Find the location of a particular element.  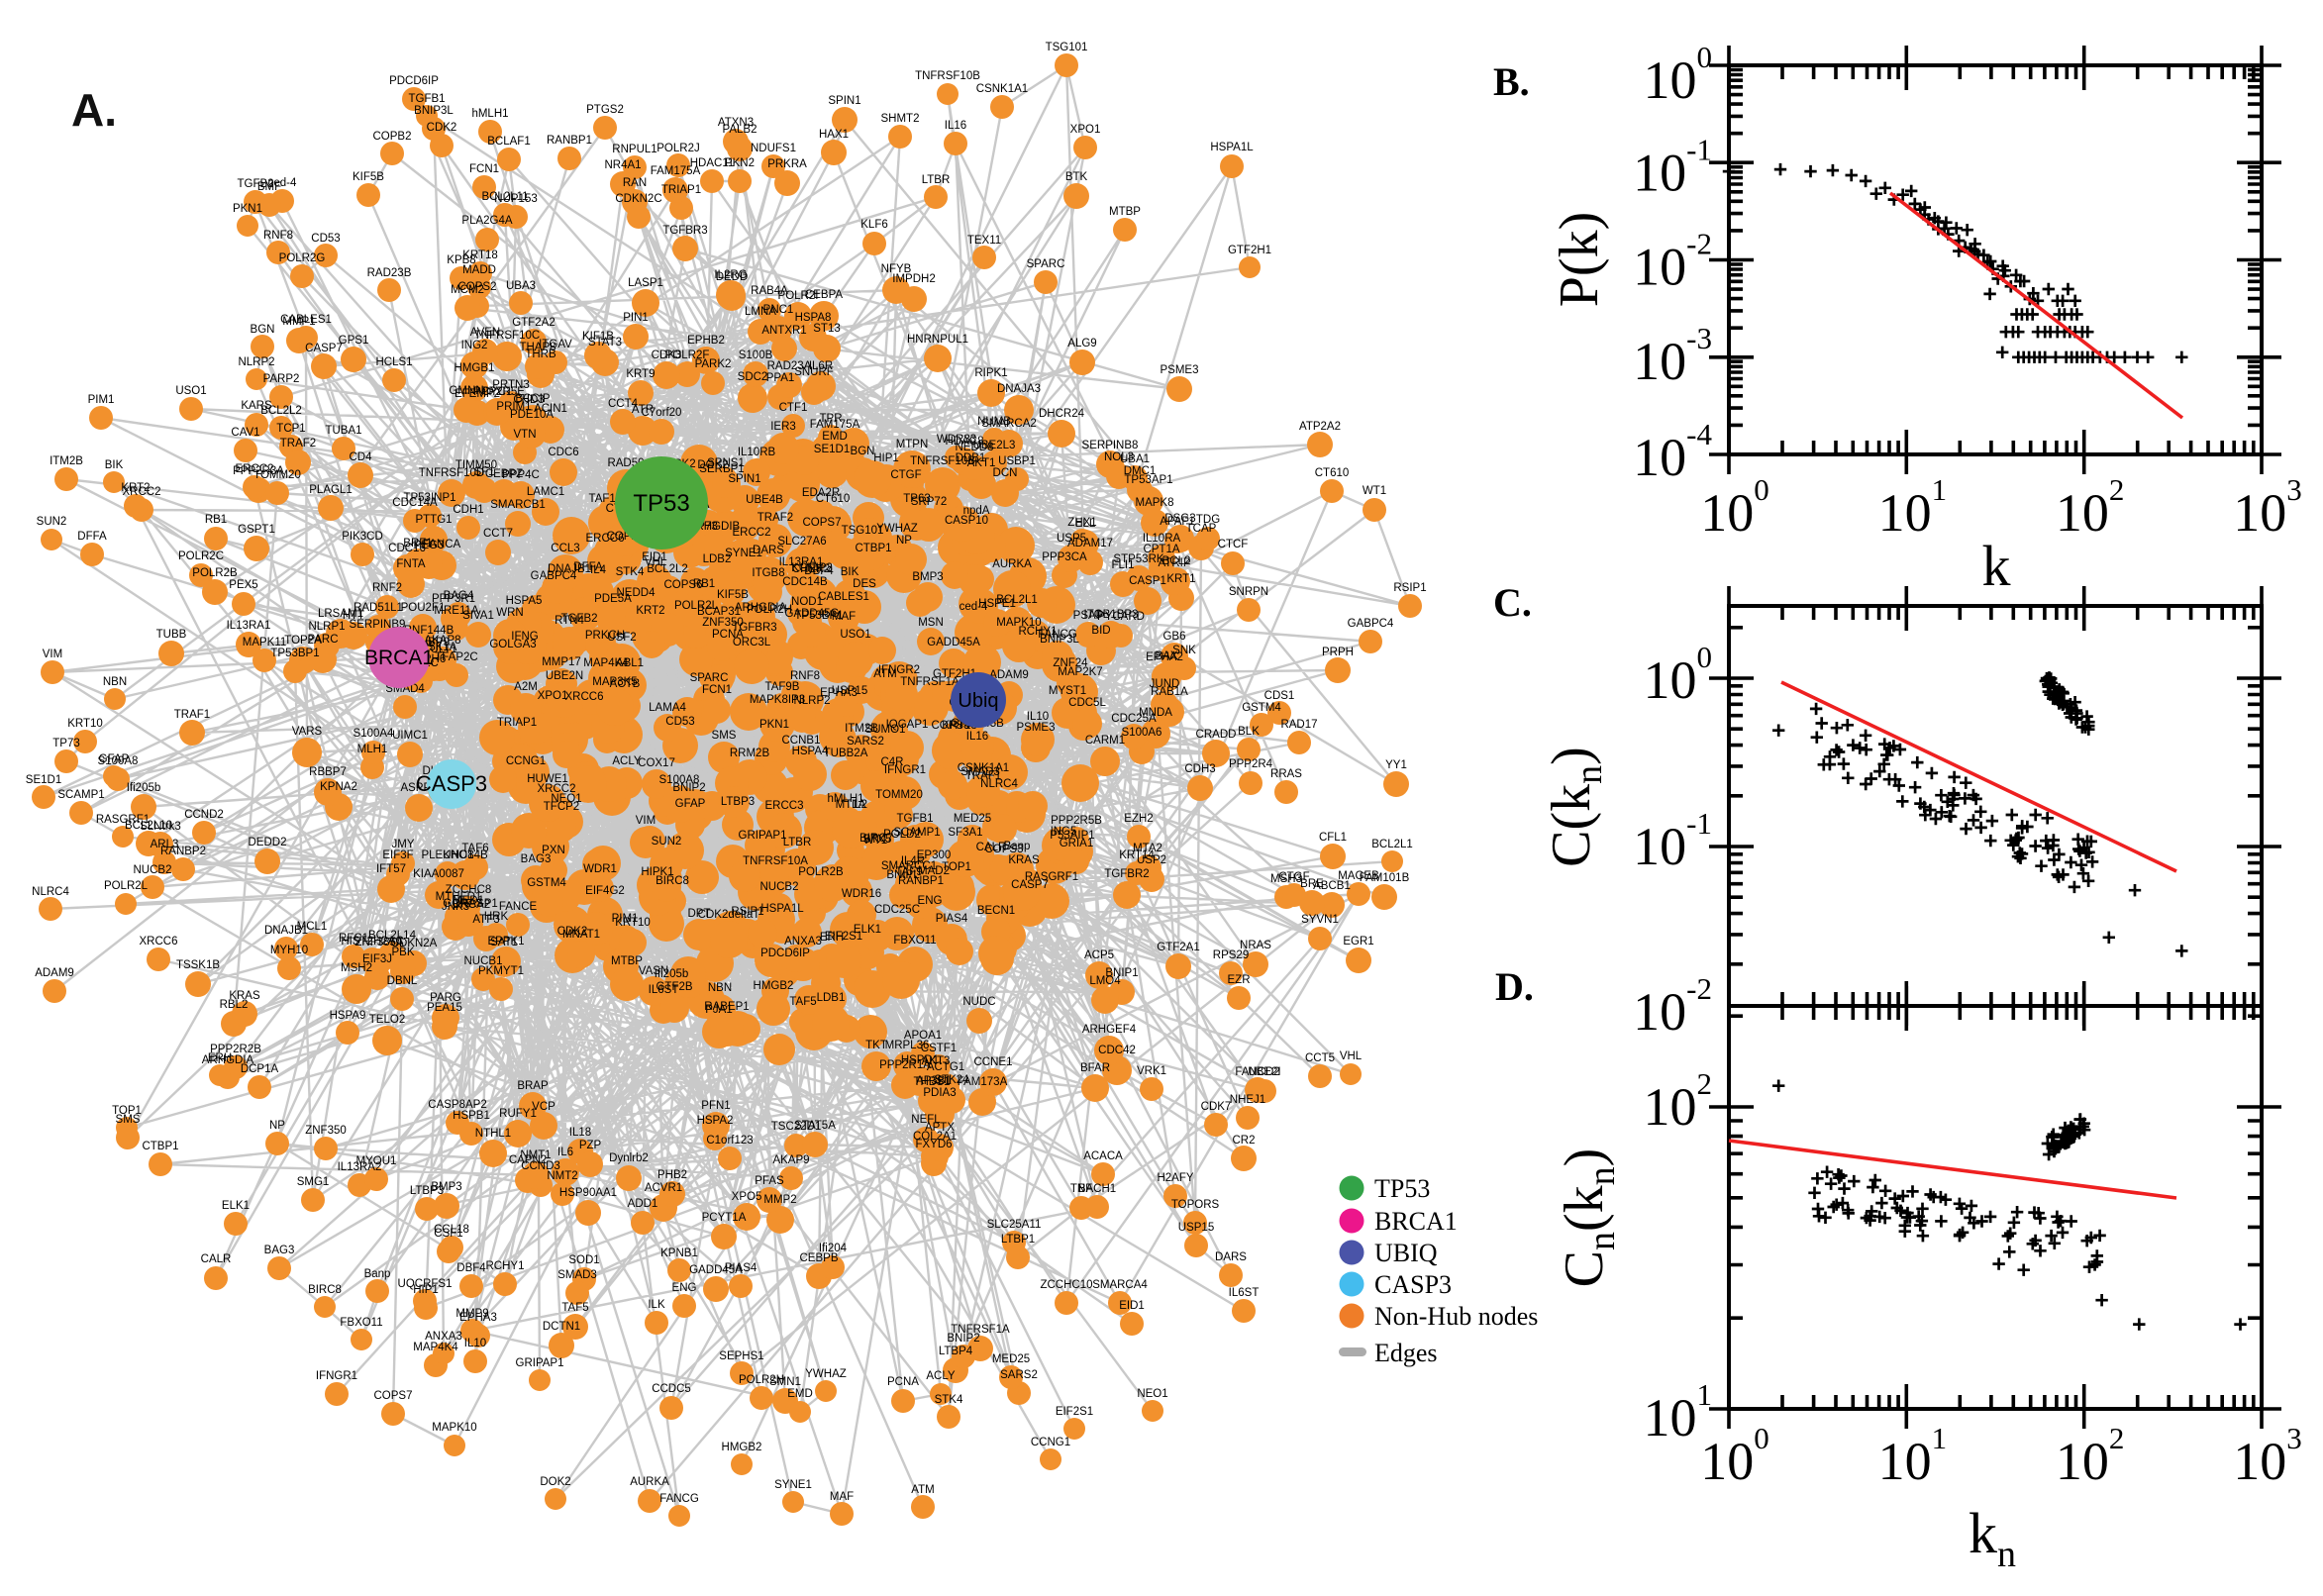

svg-text: npdA is located at coordinates (977, 511).